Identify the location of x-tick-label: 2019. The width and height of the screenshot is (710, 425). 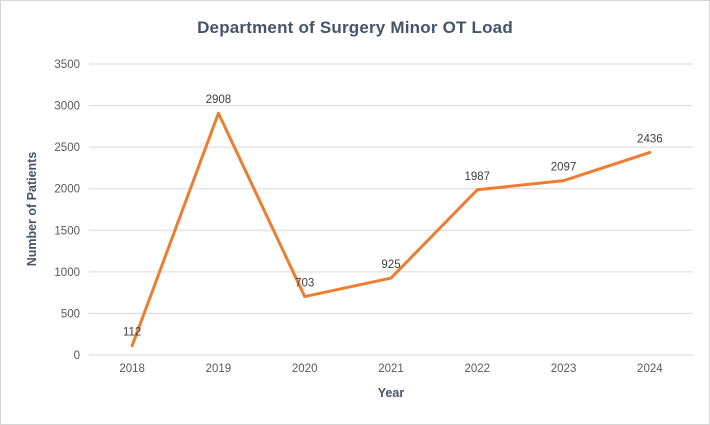
(219, 369).